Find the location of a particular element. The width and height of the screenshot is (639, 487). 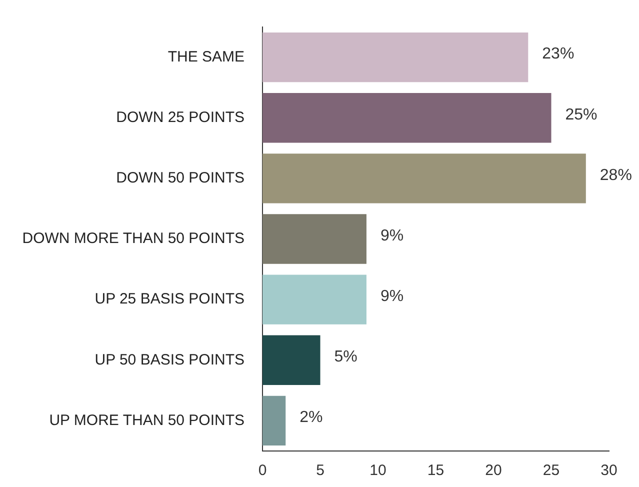

x-tick-label: 0 is located at coordinates (262, 471).